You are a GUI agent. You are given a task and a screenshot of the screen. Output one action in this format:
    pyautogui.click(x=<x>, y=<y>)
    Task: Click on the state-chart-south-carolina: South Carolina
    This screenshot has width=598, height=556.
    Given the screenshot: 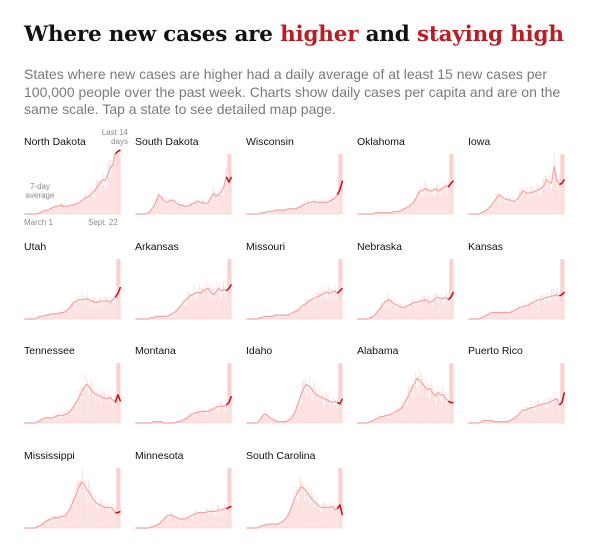 What is the action you would take?
    pyautogui.click(x=298, y=490)
    